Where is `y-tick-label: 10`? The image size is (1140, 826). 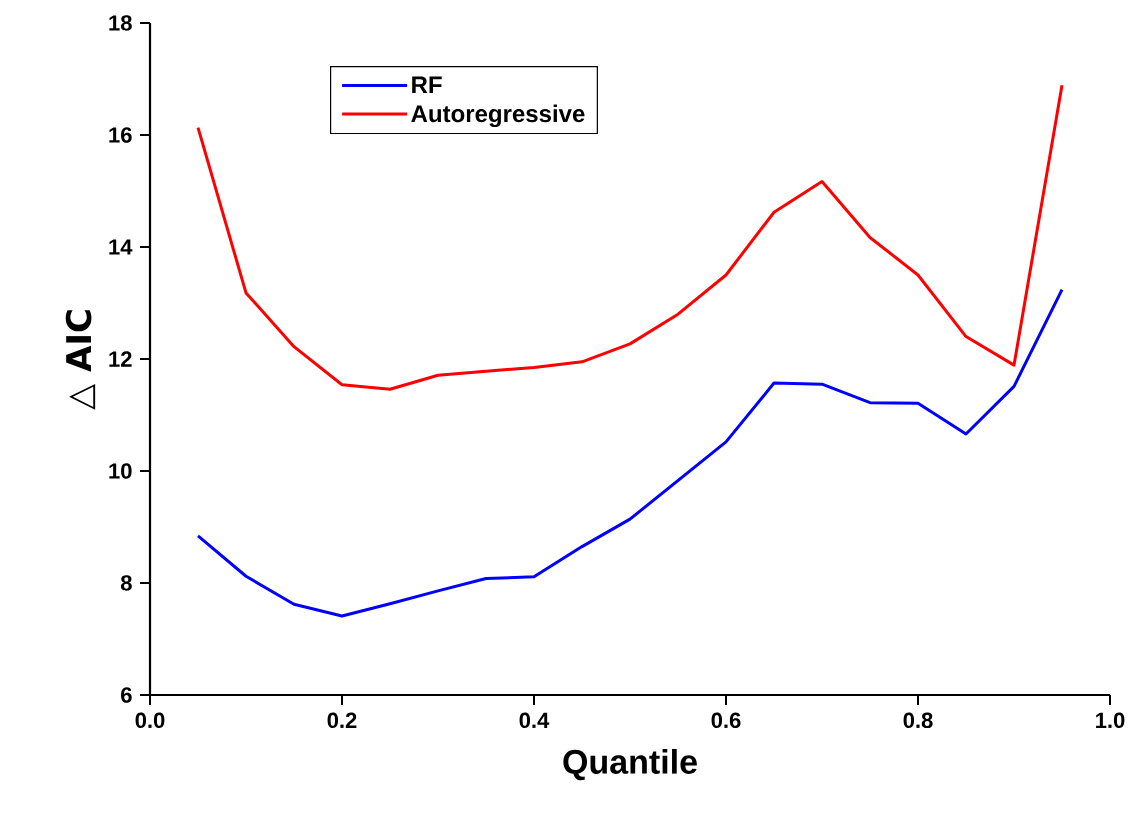
y-tick-label: 10 is located at coordinates (120, 471).